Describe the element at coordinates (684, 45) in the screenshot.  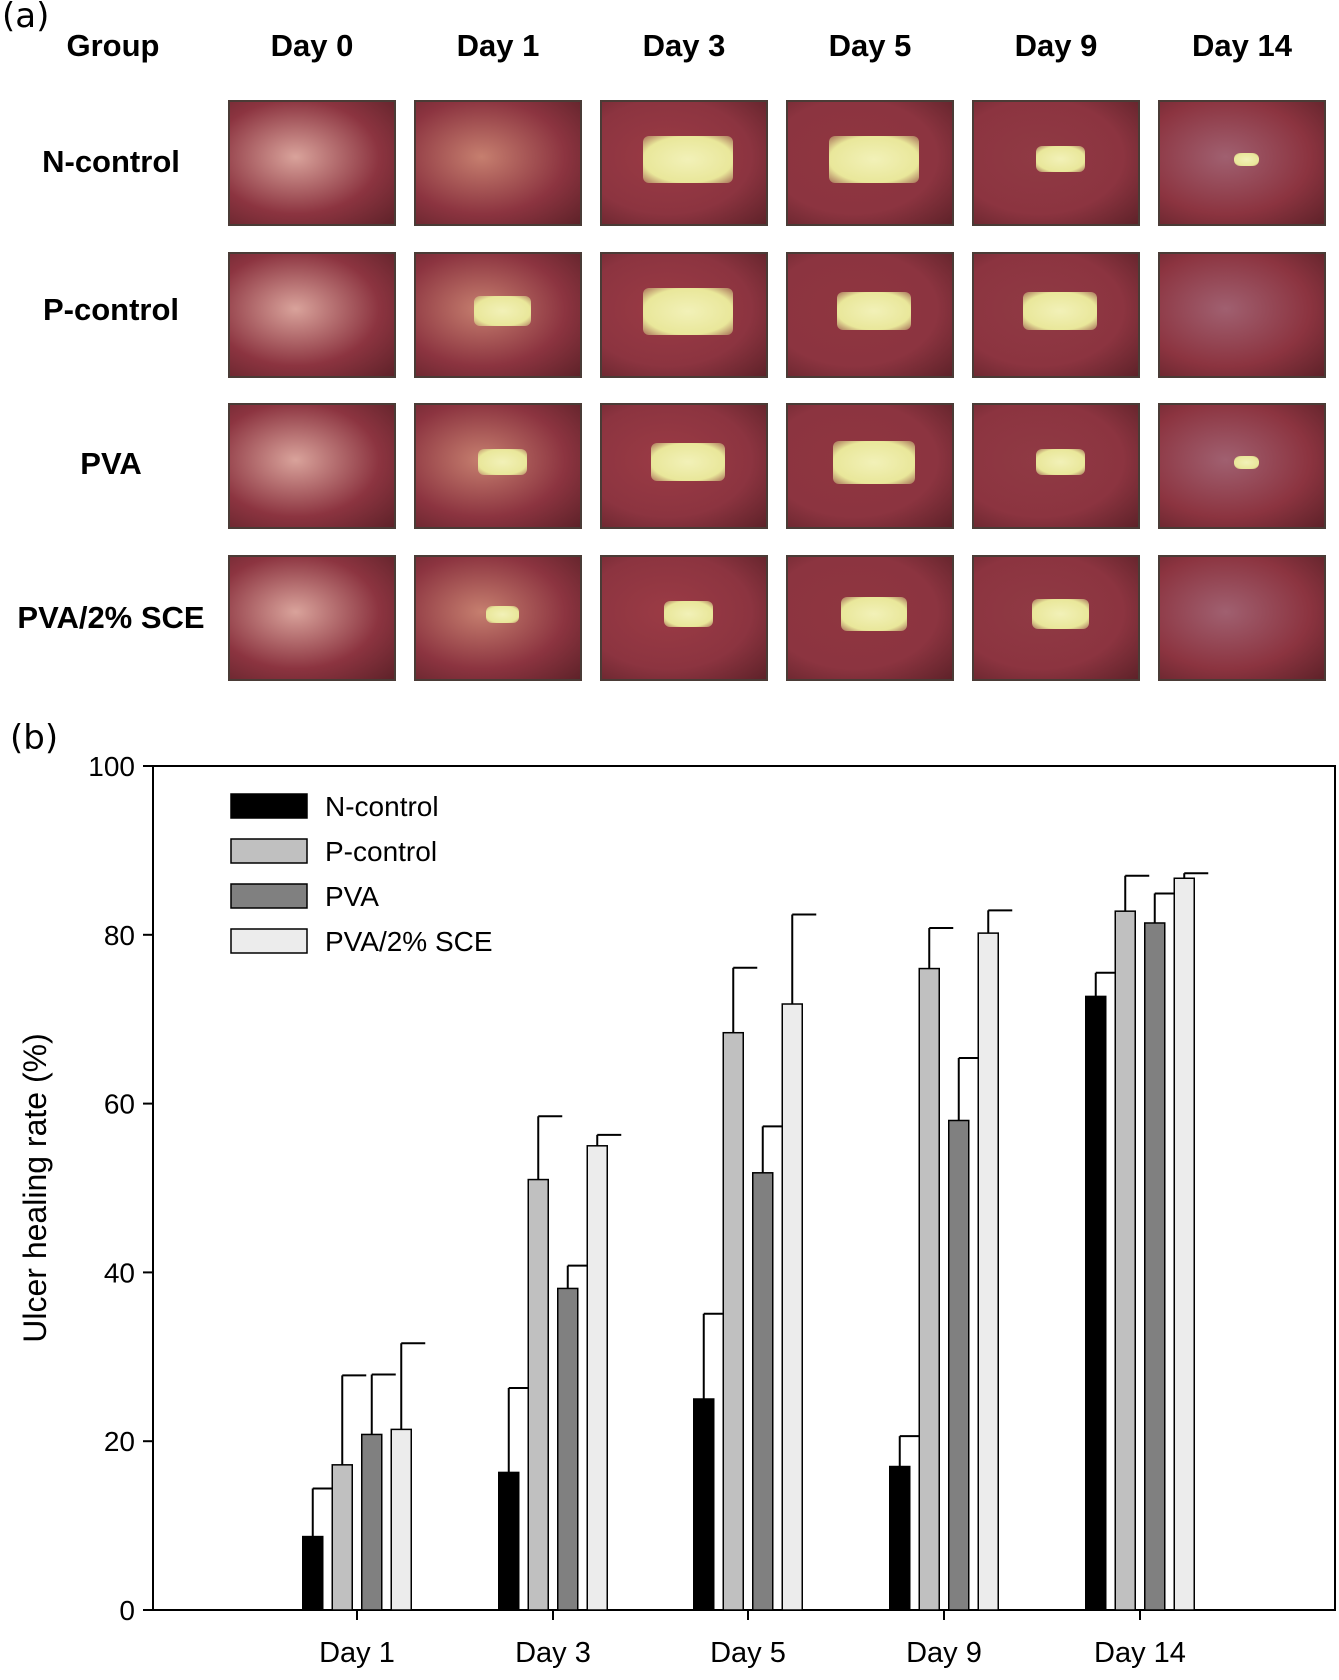
I see `day-column-header: Day 3` at that location.